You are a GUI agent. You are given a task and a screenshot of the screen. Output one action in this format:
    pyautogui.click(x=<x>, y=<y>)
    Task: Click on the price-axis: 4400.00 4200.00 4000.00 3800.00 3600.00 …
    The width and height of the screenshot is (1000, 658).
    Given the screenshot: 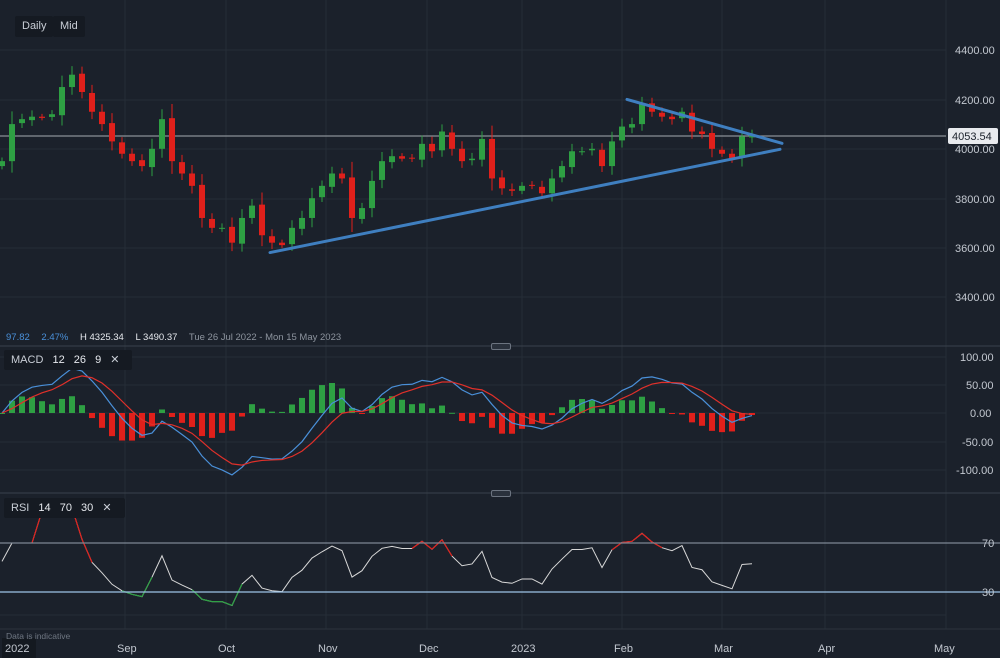 What is the action you would take?
    pyautogui.click(x=975, y=174)
    